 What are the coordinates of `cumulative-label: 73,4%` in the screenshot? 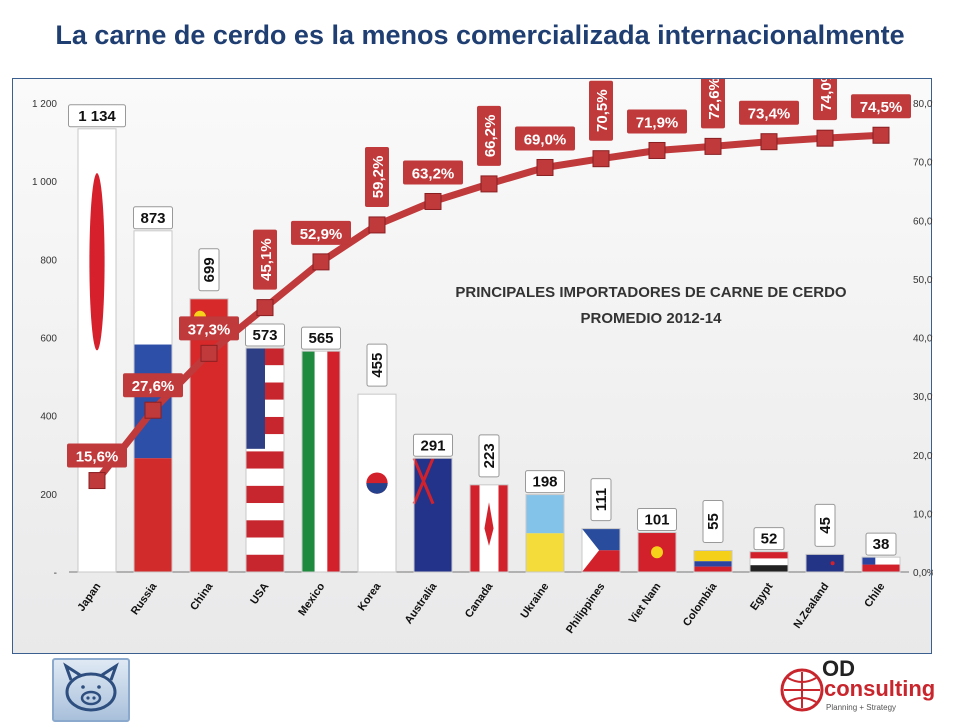 It's located at (769, 114).